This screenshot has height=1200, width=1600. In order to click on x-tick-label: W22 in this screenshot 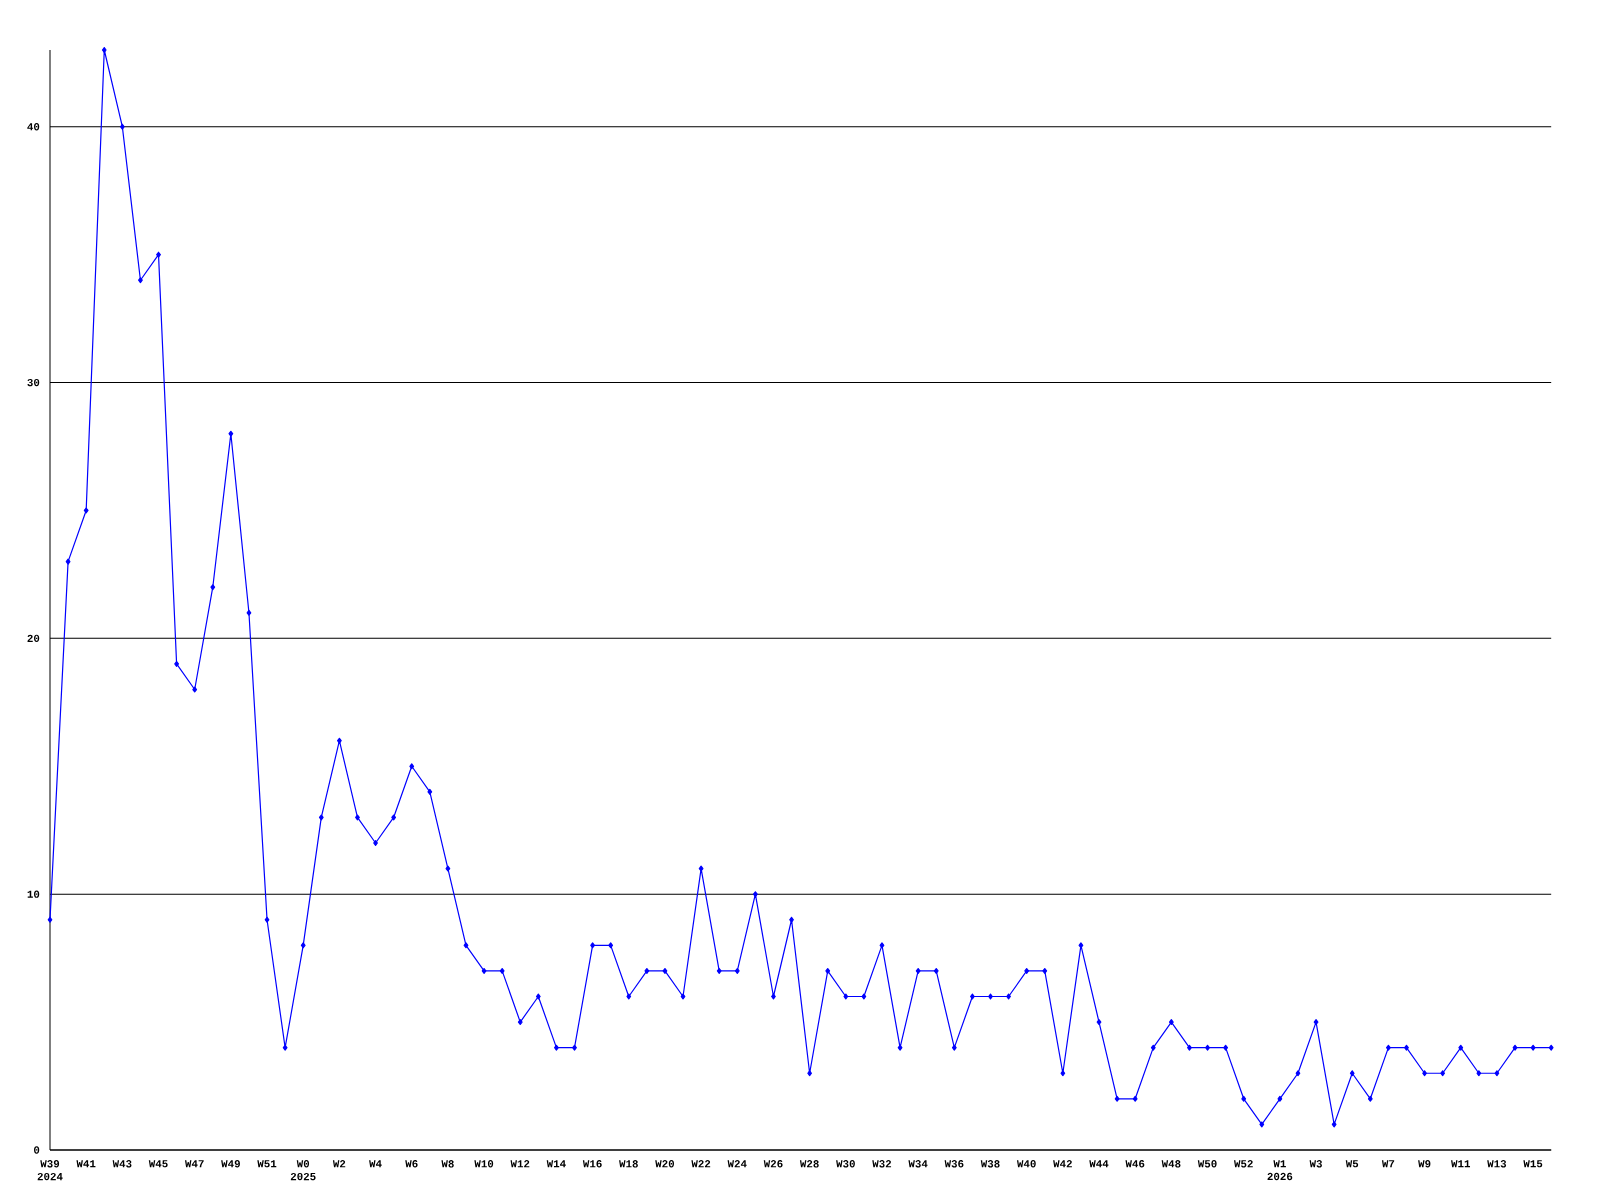, I will do `click(701, 1164)`.